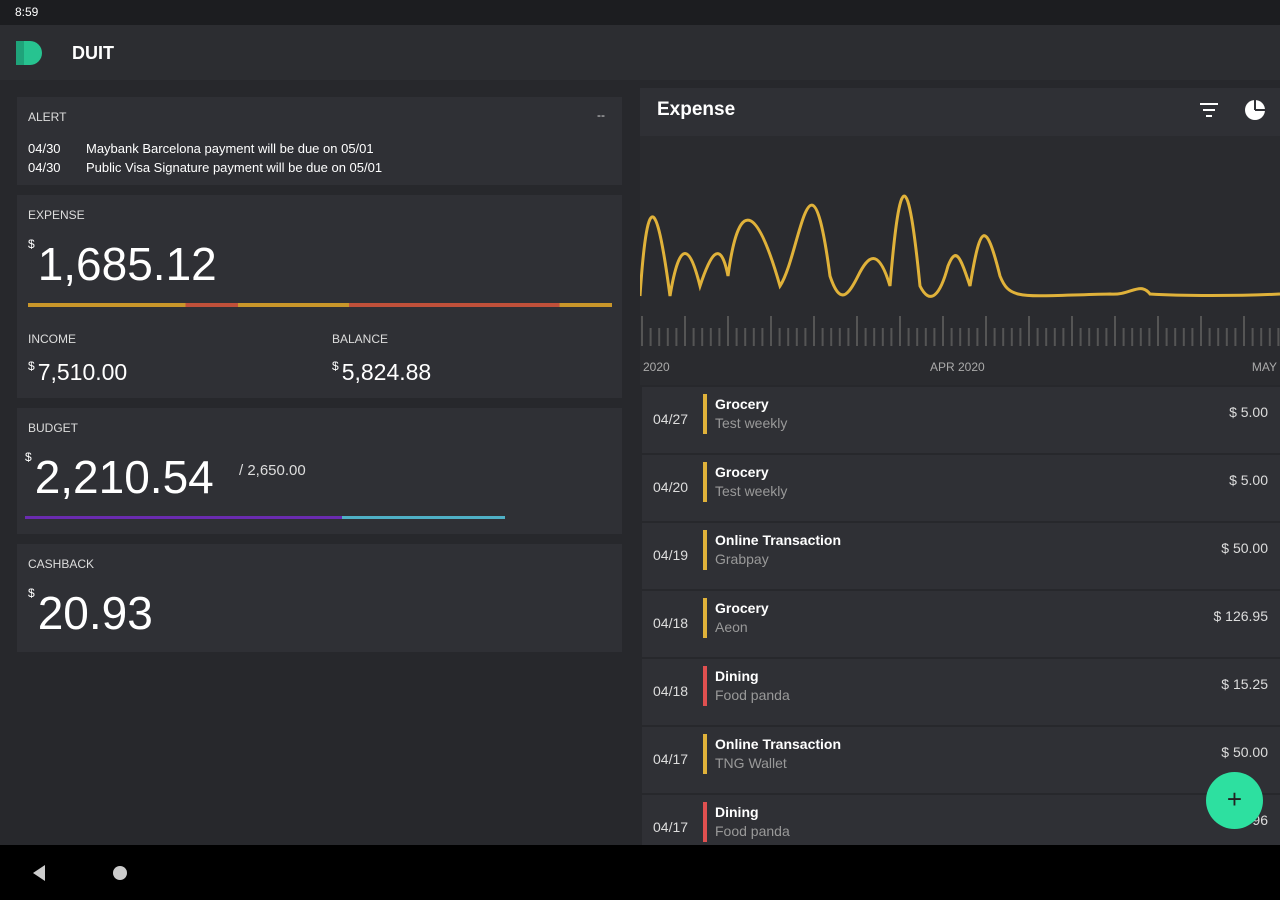 This screenshot has width=1280, height=900. I want to click on transaction-row: 04/19 Online Transaction Grabpay $ 50.00, so click(961, 556).